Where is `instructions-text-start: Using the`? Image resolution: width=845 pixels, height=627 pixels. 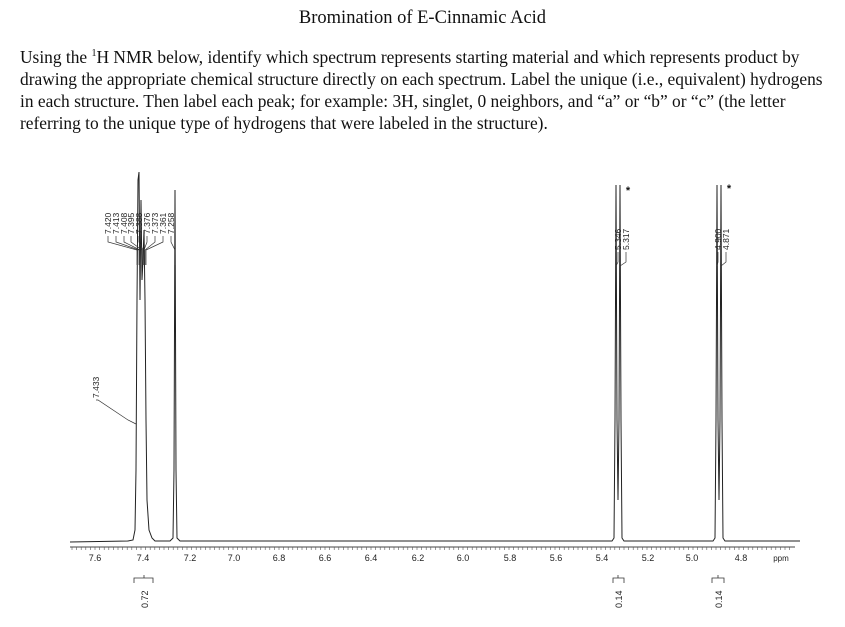 instructions-text-start: Using the is located at coordinates (56, 57).